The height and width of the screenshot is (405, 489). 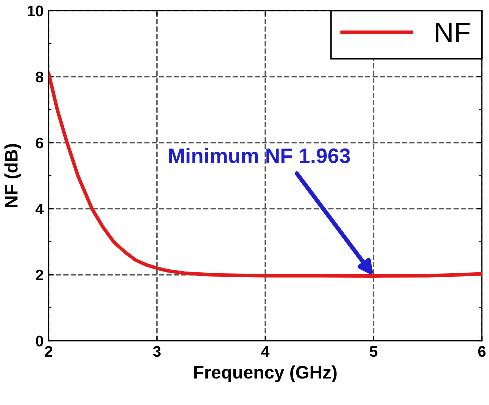 What do you see at coordinates (40, 341) in the screenshot?
I see `y-tick-label: 0` at bounding box center [40, 341].